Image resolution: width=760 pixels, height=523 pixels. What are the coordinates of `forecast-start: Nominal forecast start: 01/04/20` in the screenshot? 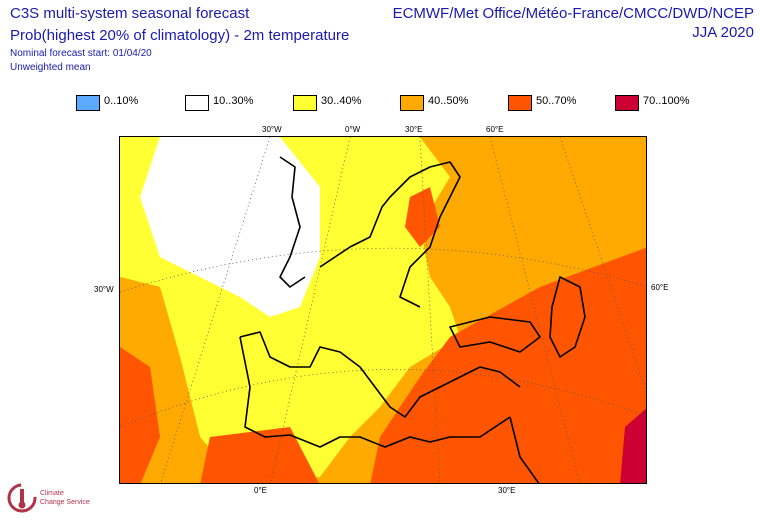 It's located at (81, 53).